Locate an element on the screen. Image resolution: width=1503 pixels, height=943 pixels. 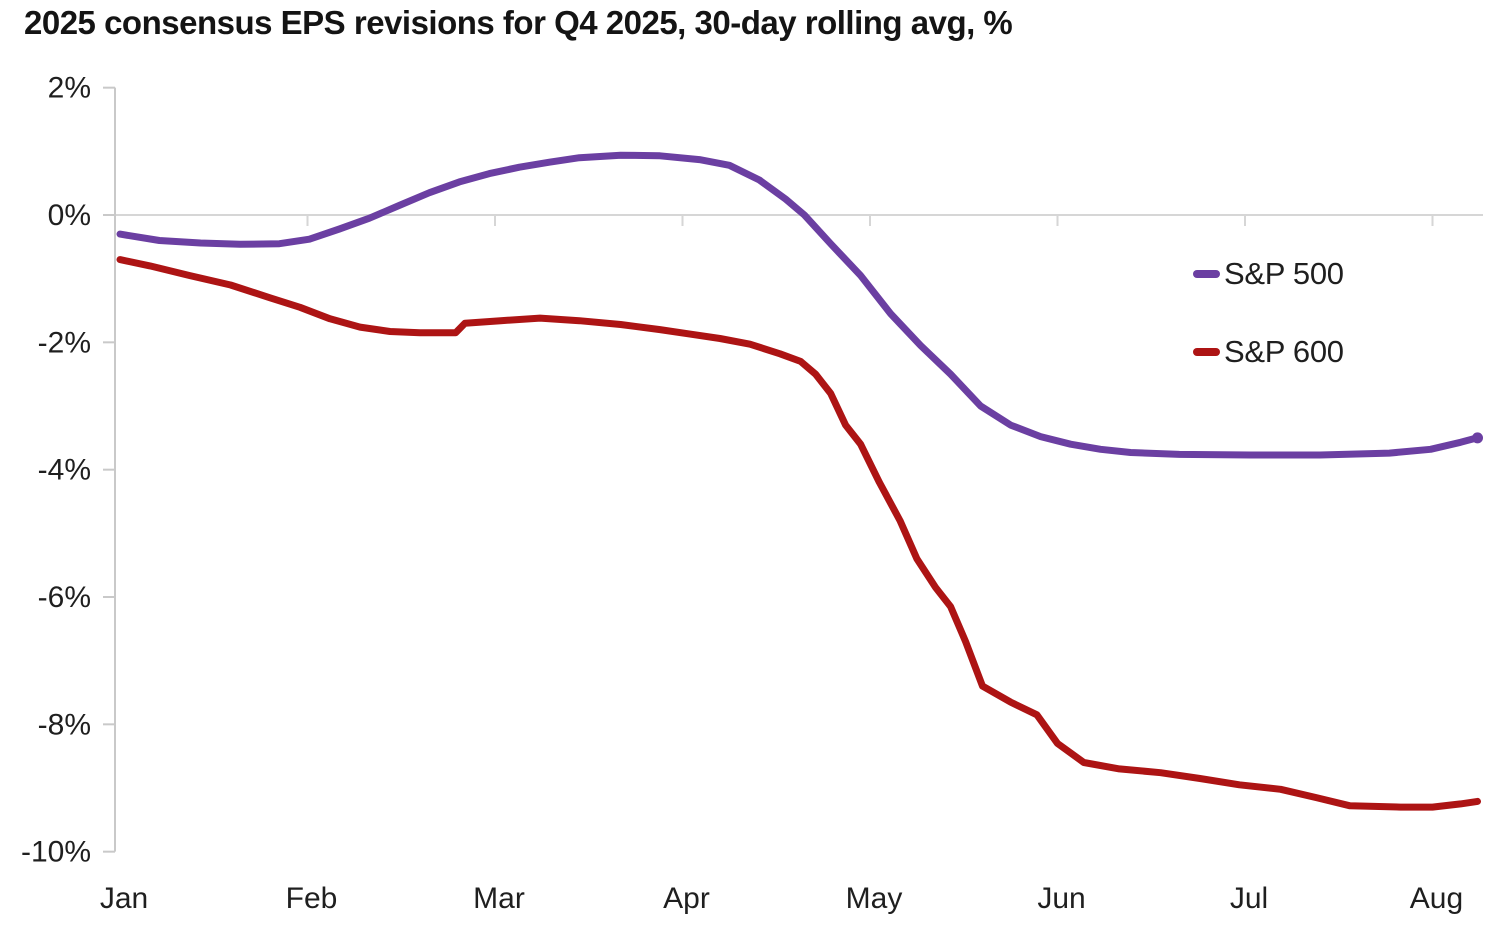
y-tick-label: -10% is located at coordinates (56, 852).